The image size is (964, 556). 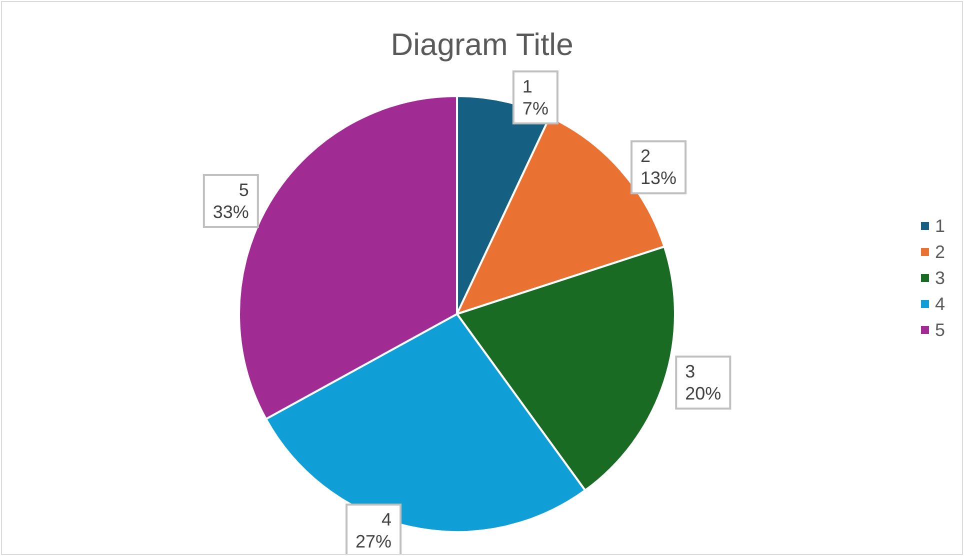 I want to click on slice-label: 2, so click(x=645, y=156).